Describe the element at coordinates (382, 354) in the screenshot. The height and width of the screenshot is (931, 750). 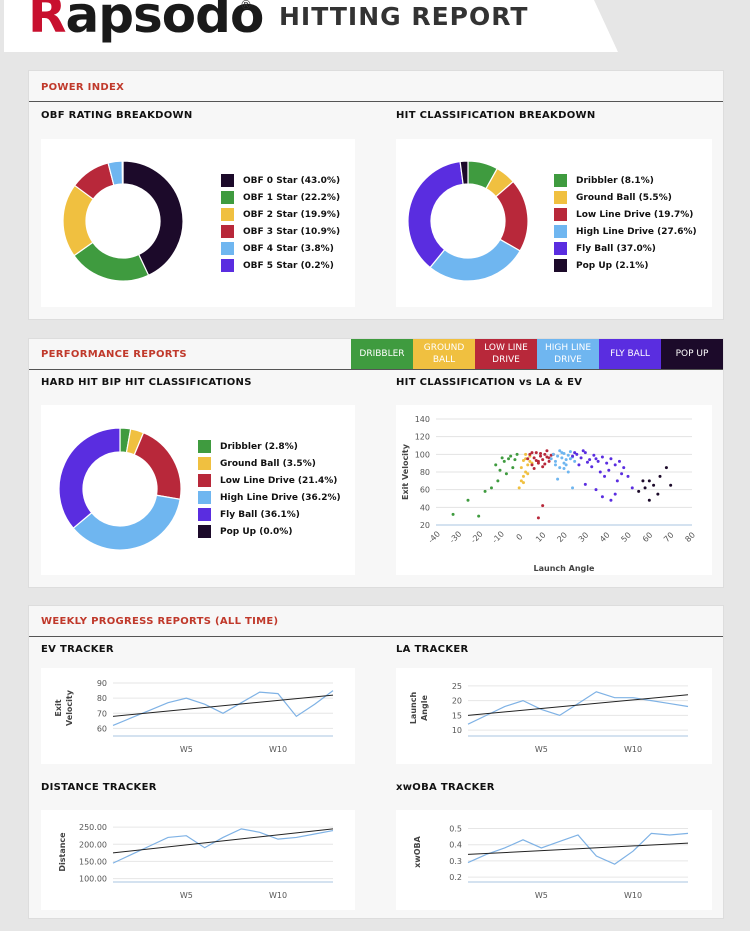
I see `tab-dribbler: DRIBBLER` at that location.